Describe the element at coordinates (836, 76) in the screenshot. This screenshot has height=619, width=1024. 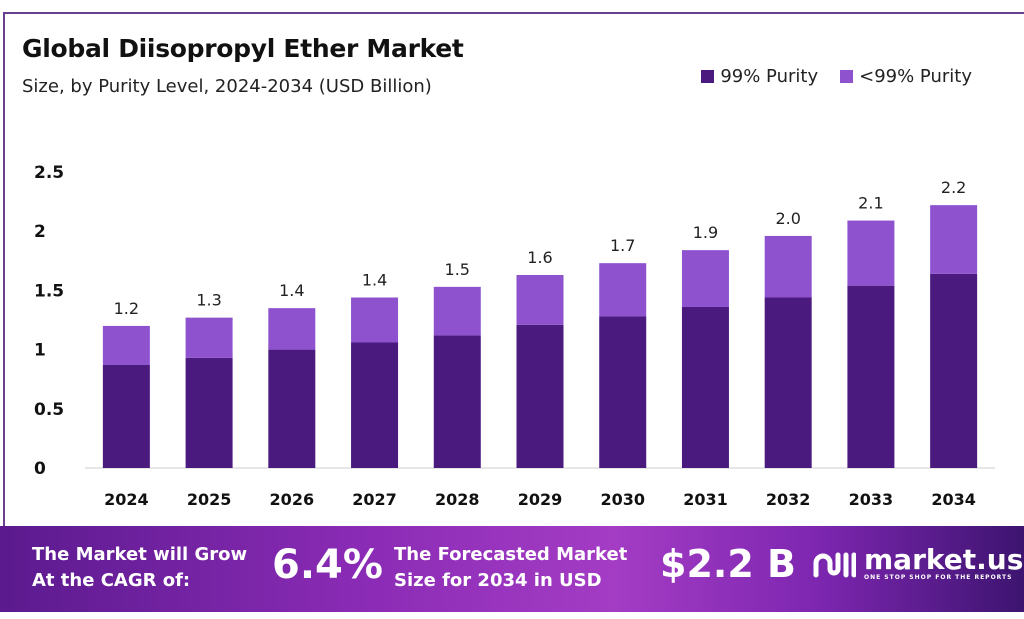
I see `legend: 99% Purity <99% Purity` at that location.